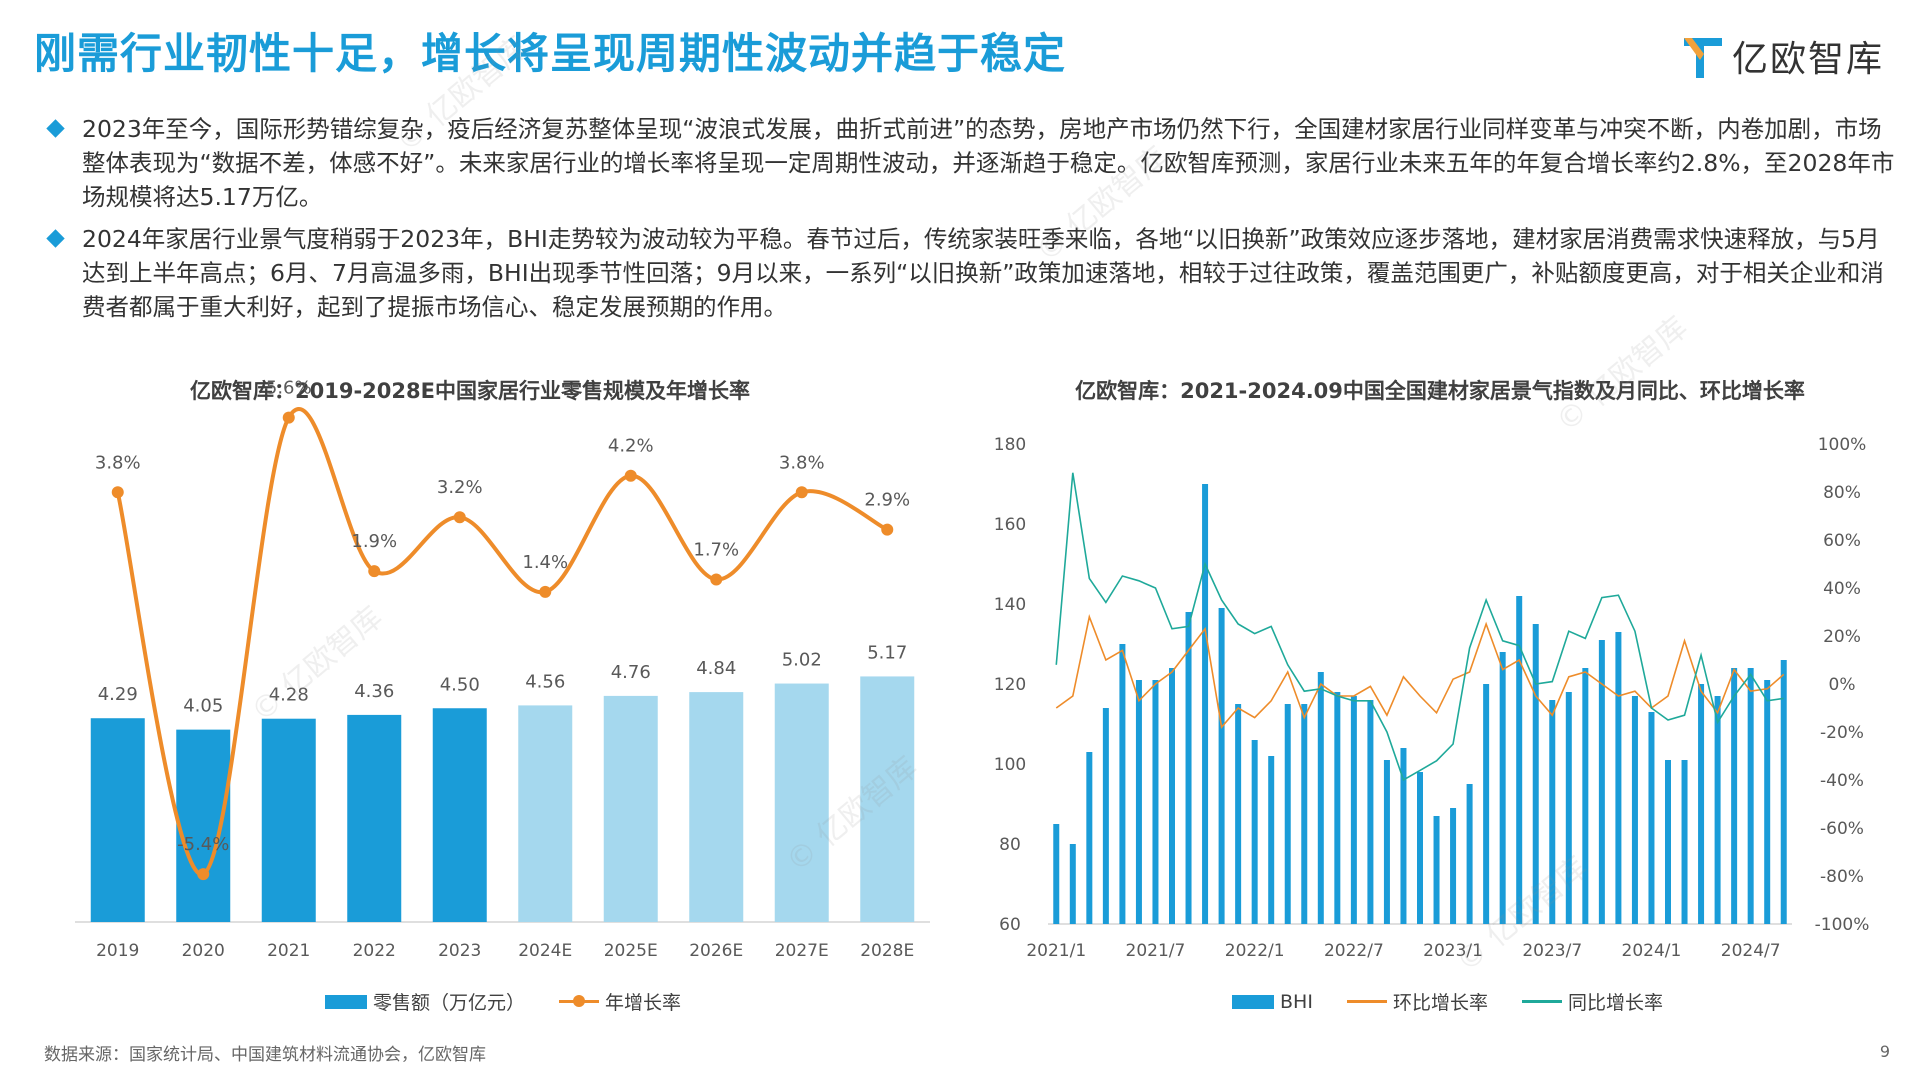  I want to click on legend-item-growth: 年增长率, so click(620, 1001).